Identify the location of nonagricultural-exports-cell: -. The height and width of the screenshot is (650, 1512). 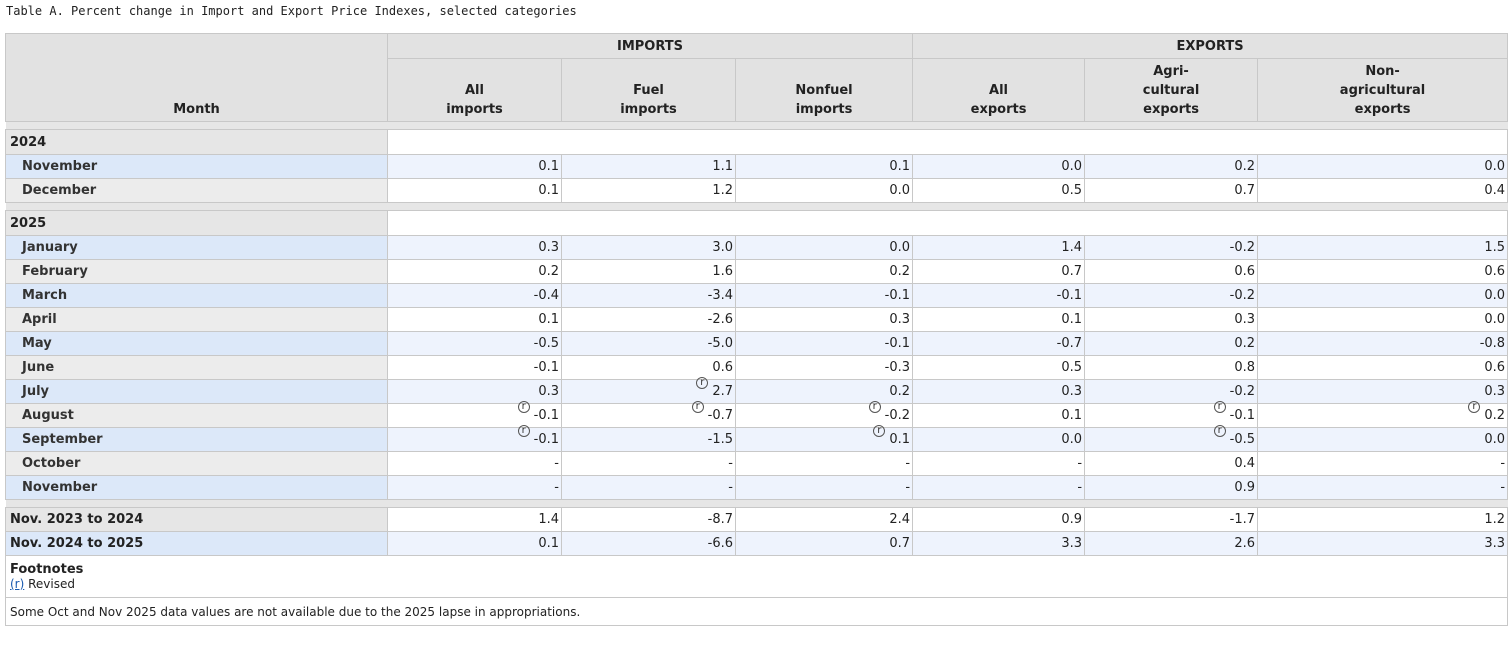
(1383, 463).